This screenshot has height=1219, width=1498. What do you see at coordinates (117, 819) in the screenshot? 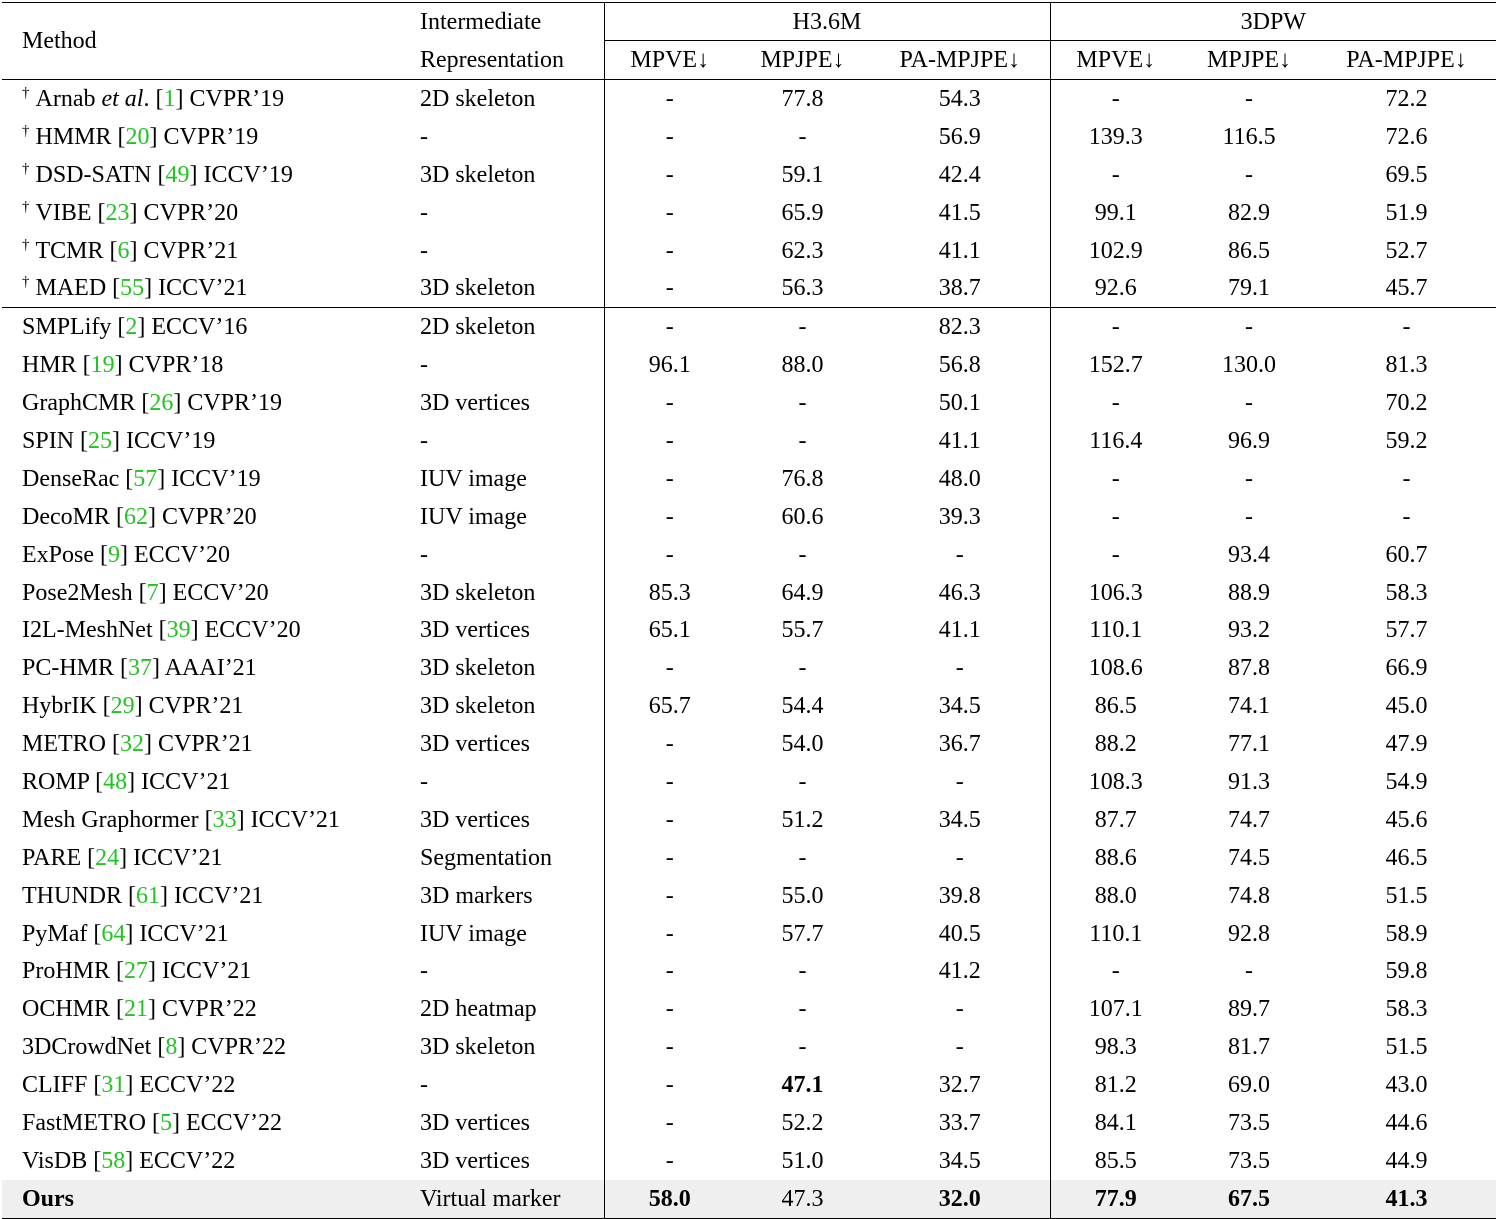
I see `method-name: Mesh Graphormer [` at bounding box center [117, 819].